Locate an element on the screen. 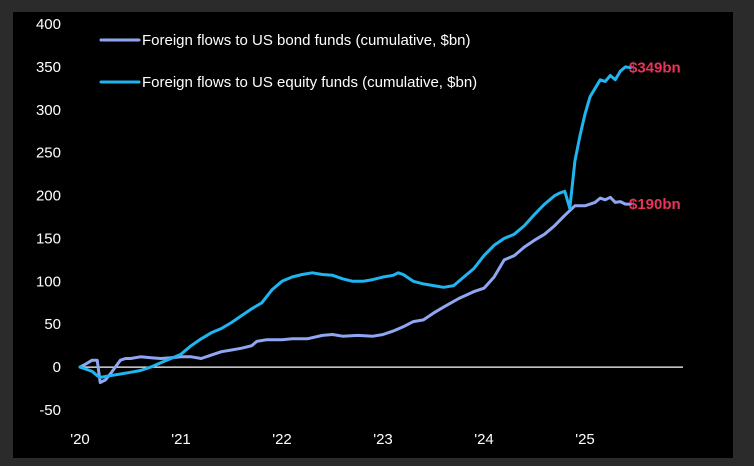  end-labels: $190bn $349bn is located at coordinates (655, 136).